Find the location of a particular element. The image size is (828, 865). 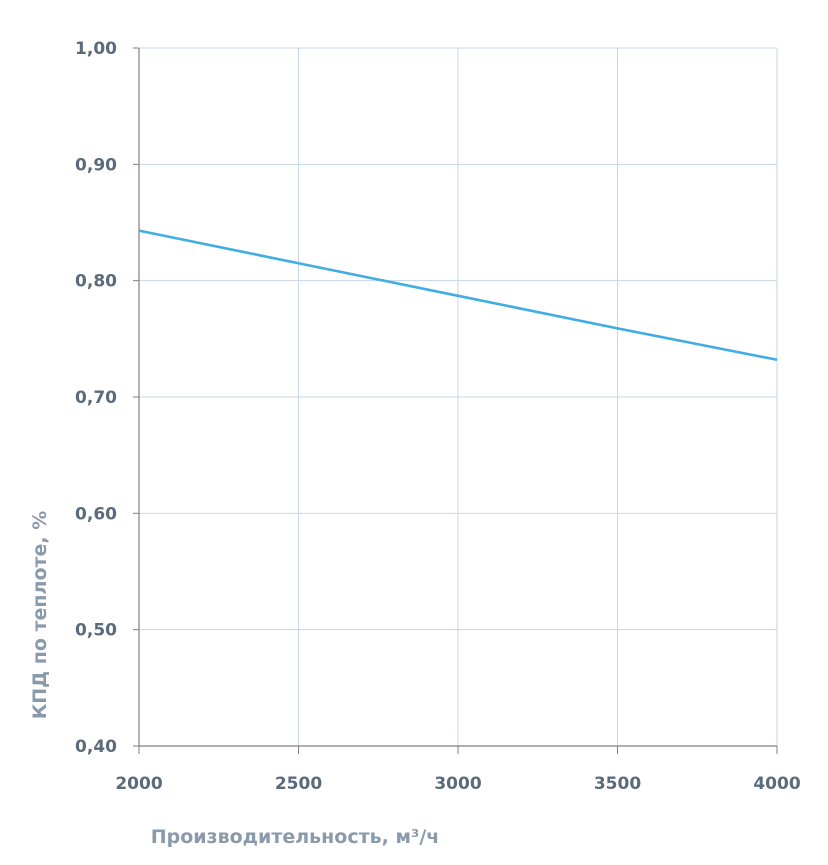

x-tick-label: 3000 is located at coordinates (457, 784).